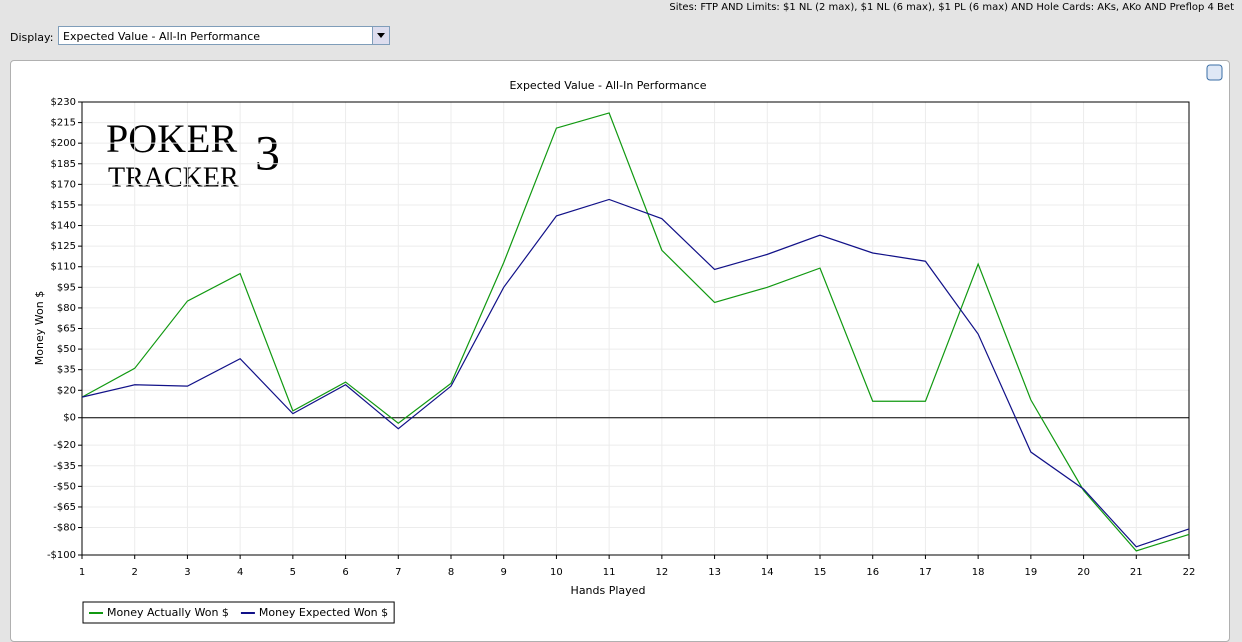 The height and width of the screenshot is (642, 1242). What do you see at coordinates (504, 572) in the screenshot?
I see `x-tick-label: 9` at bounding box center [504, 572].